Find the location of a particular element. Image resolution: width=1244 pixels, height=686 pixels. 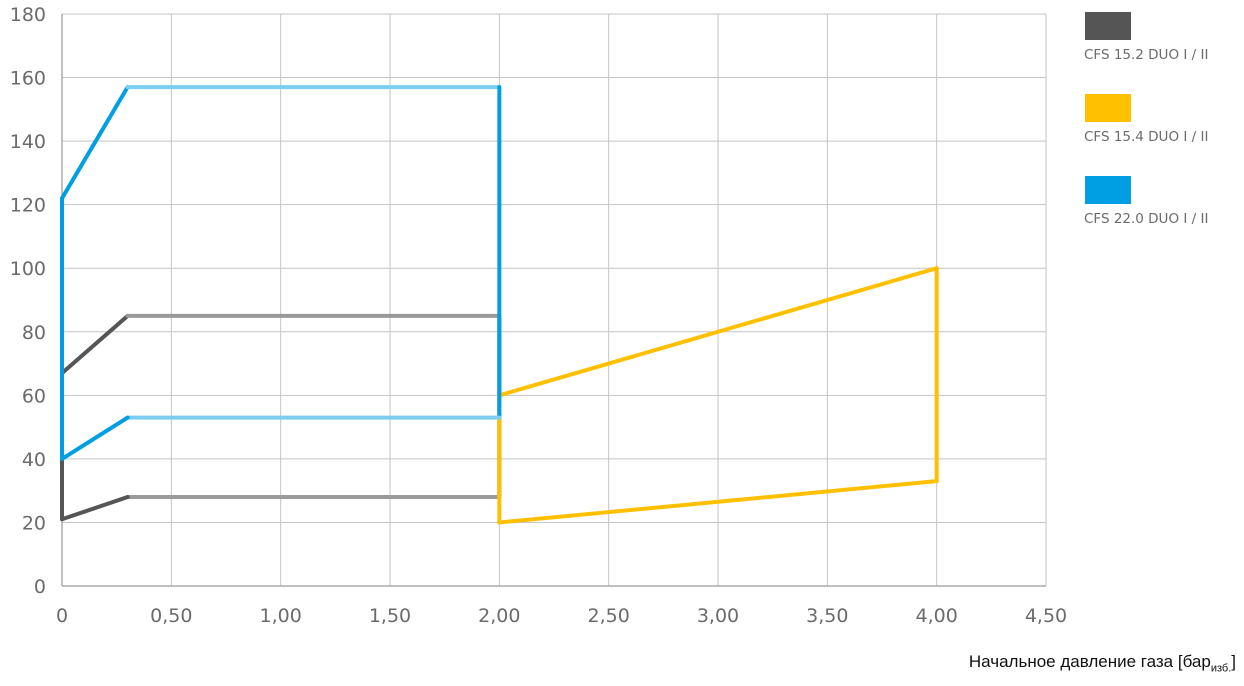

x-tick-label: 3,50 is located at coordinates (827, 616).